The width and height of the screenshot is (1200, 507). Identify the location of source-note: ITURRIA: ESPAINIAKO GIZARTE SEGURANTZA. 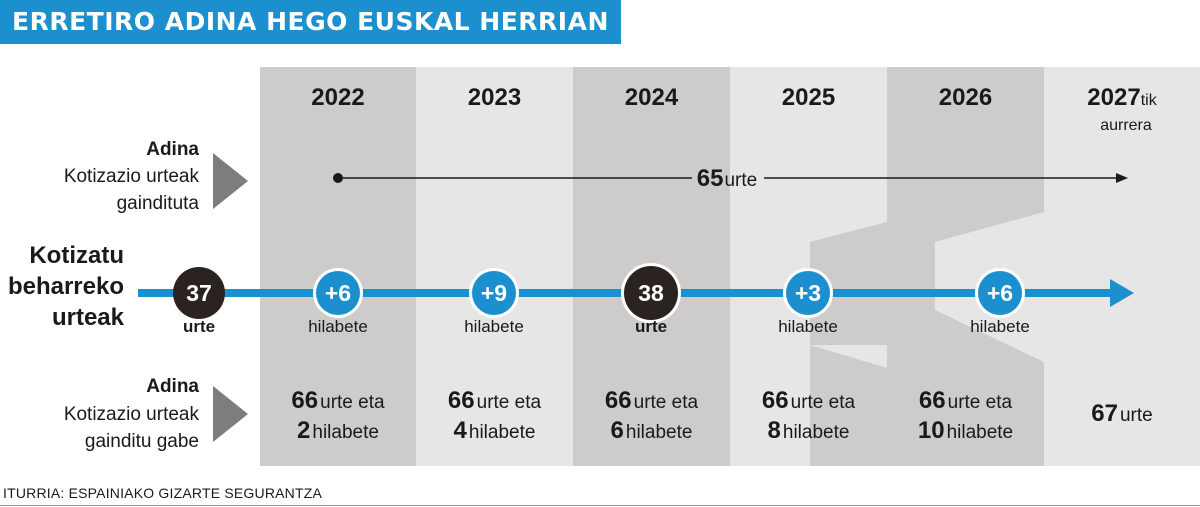
(163, 493).